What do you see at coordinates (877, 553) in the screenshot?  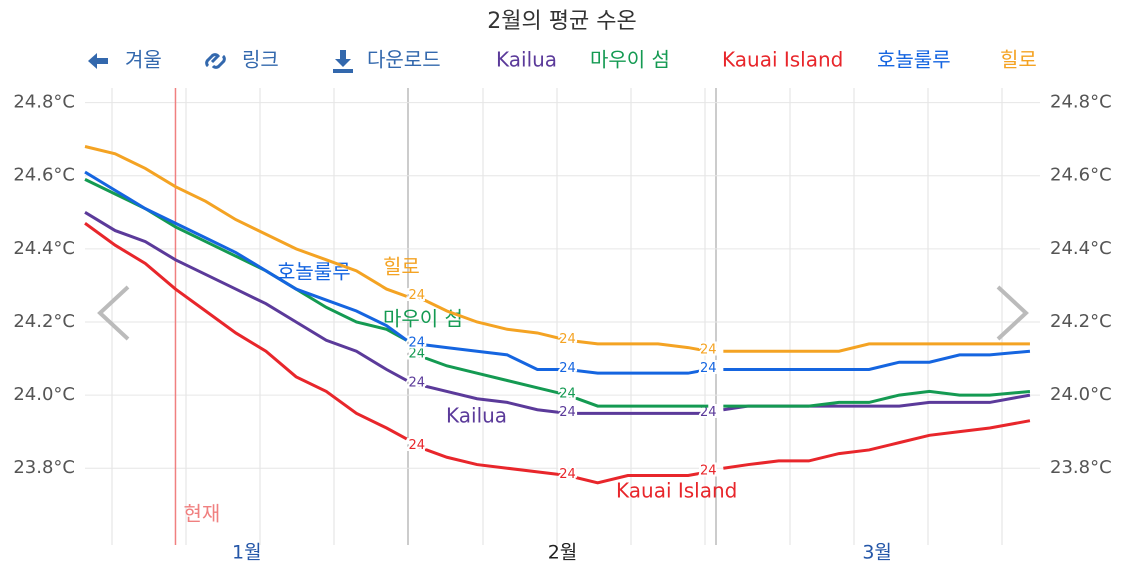 I see `x-tick-label: 3월` at bounding box center [877, 553].